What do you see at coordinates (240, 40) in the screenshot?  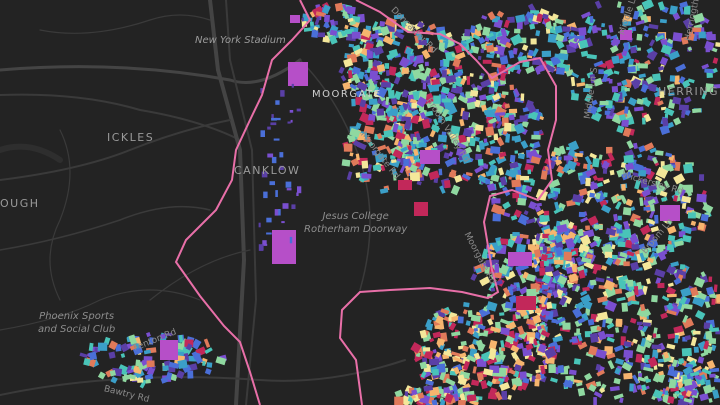 I see `place-label-new-york-stadium: New York Stadium` at bounding box center [240, 40].